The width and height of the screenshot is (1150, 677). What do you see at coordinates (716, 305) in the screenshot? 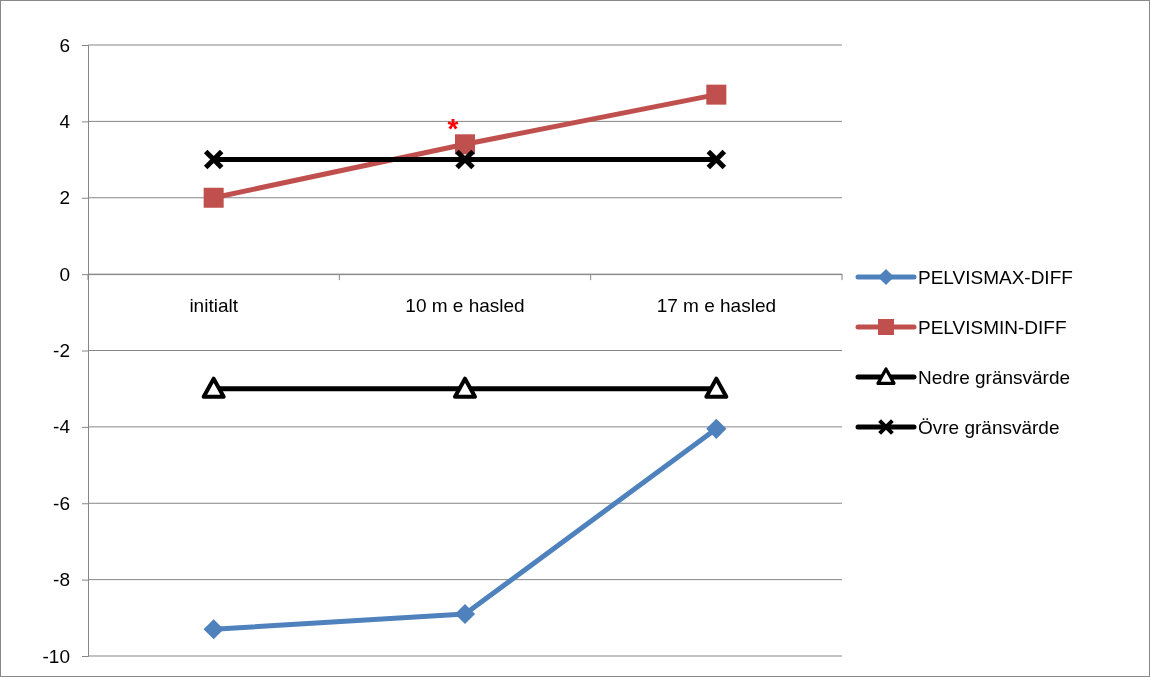
I see `x-tick-label: 17 m e hasled` at bounding box center [716, 305].